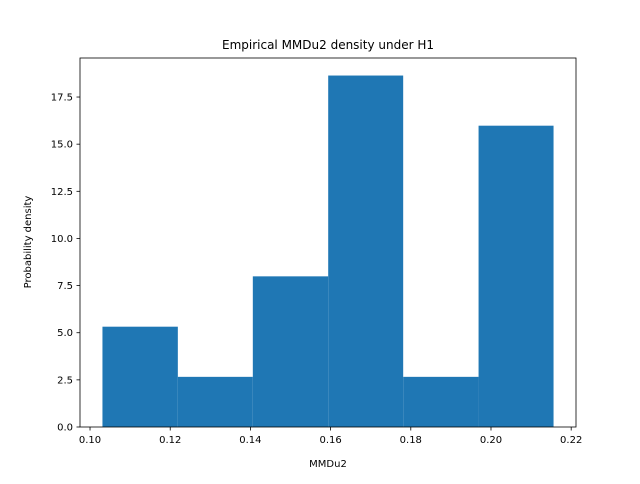 This screenshot has width=640, height=484. What do you see at coordinates (491, 440) in the screenshot?
I see `x-tick-label: 0.20` at bounding box center [491, 440].